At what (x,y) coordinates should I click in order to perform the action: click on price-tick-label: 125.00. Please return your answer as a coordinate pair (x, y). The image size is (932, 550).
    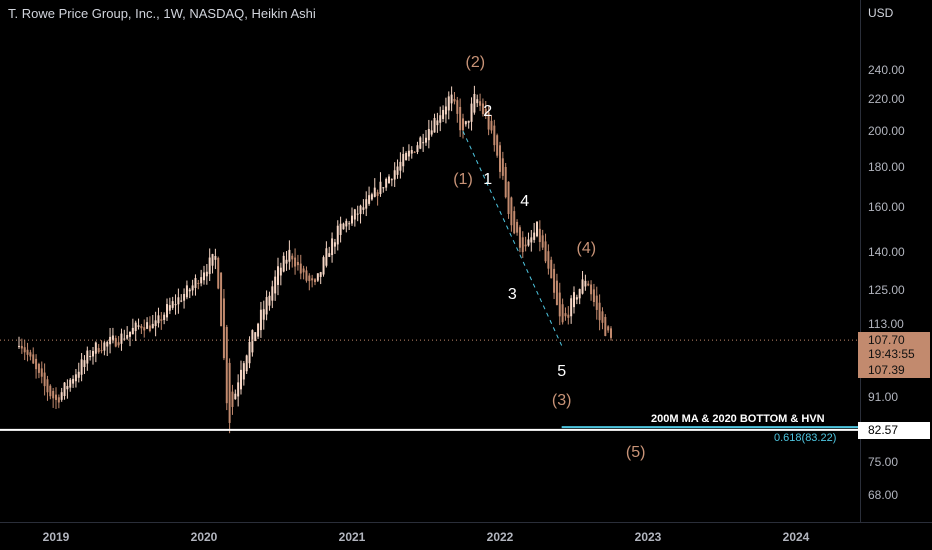
    Looking at the image, I should click on (886, 289).